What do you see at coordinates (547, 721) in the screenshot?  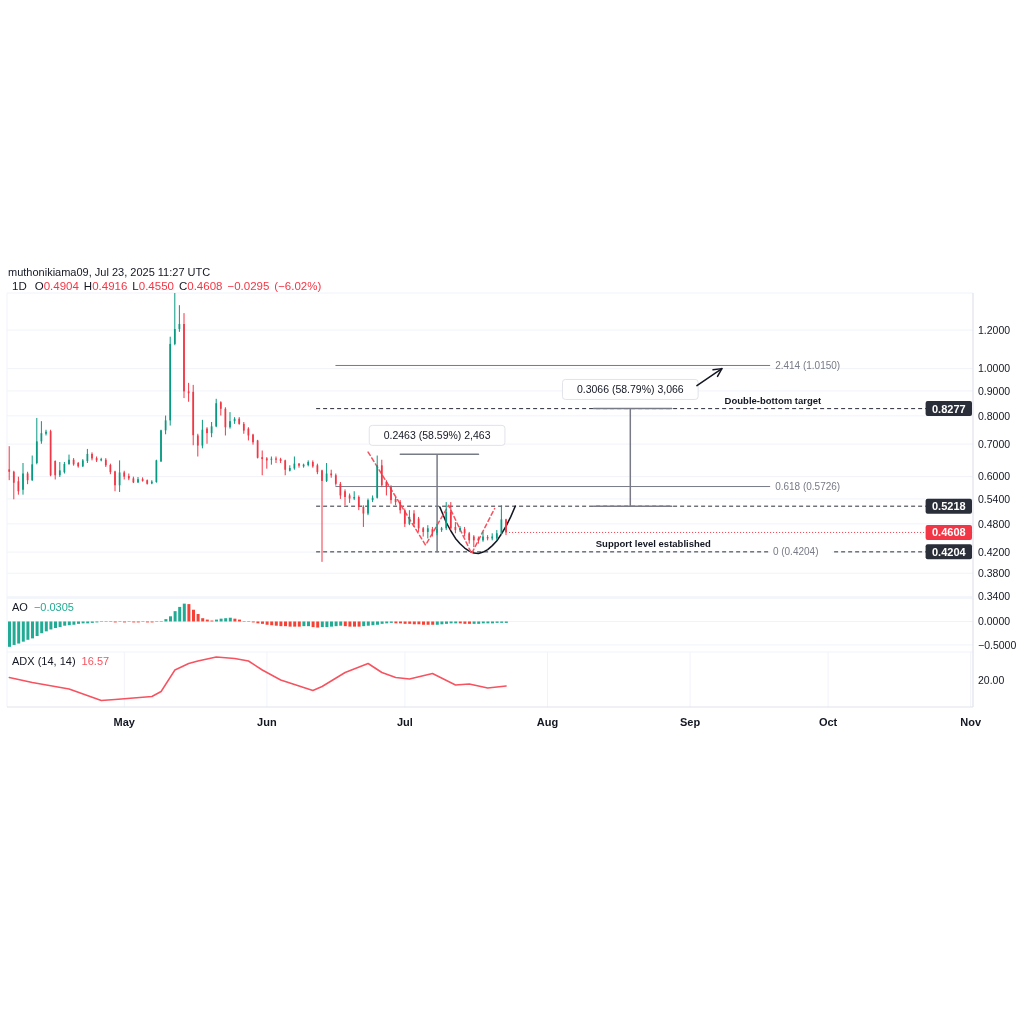 I see `x-tick-label: Aug` at bounding box center [547, 721].